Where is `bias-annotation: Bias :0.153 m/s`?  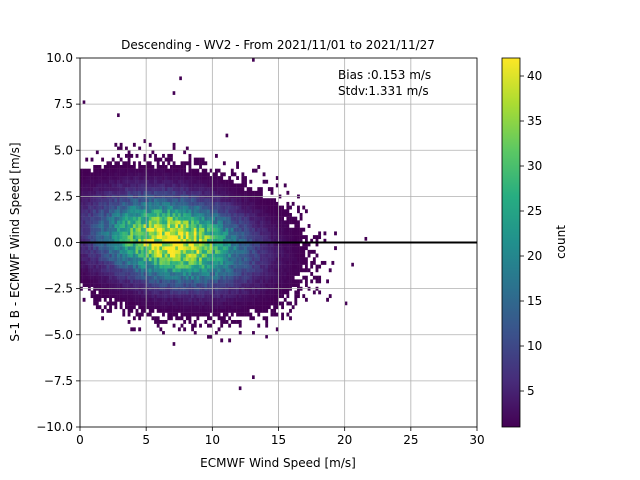 bias-annotation: Bias :0.153 m/s is located at coordinates (384, 75).